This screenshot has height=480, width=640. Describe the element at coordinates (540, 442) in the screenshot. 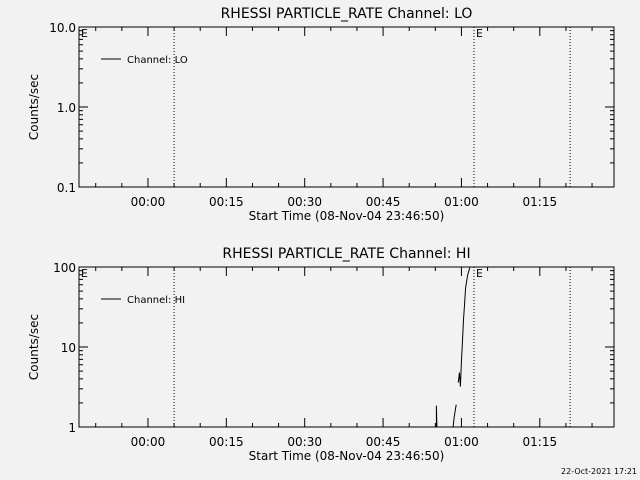

I see `x-tick-label-hi: 01:15` at that location.